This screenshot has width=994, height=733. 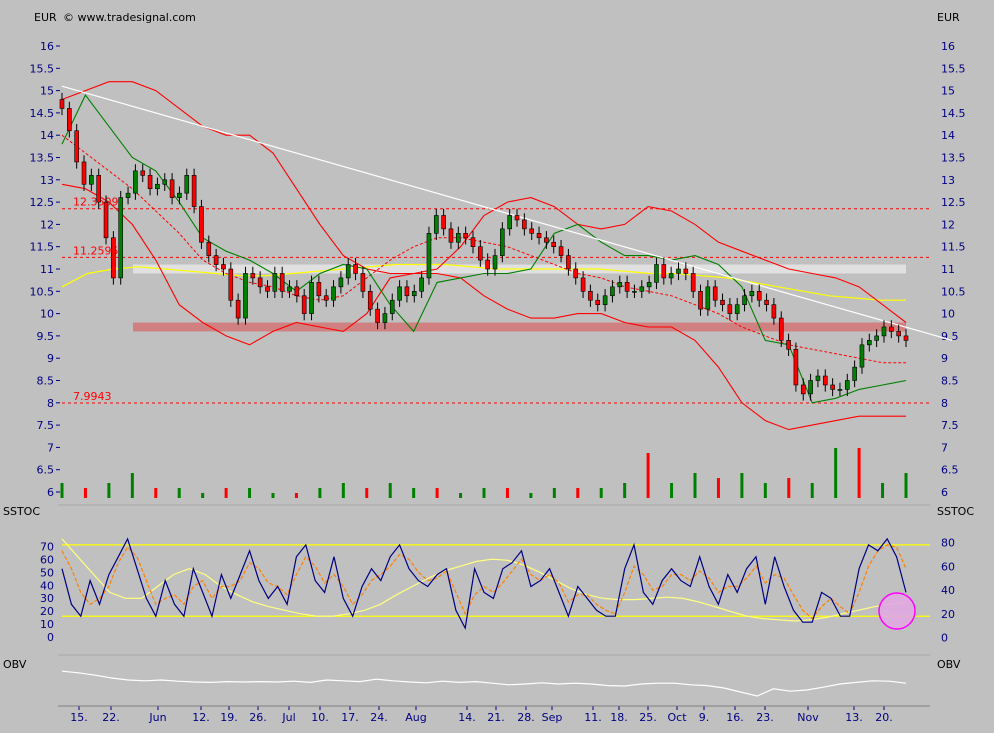 I want to click on price-tick-right: 13, so click(x=948, y=180).